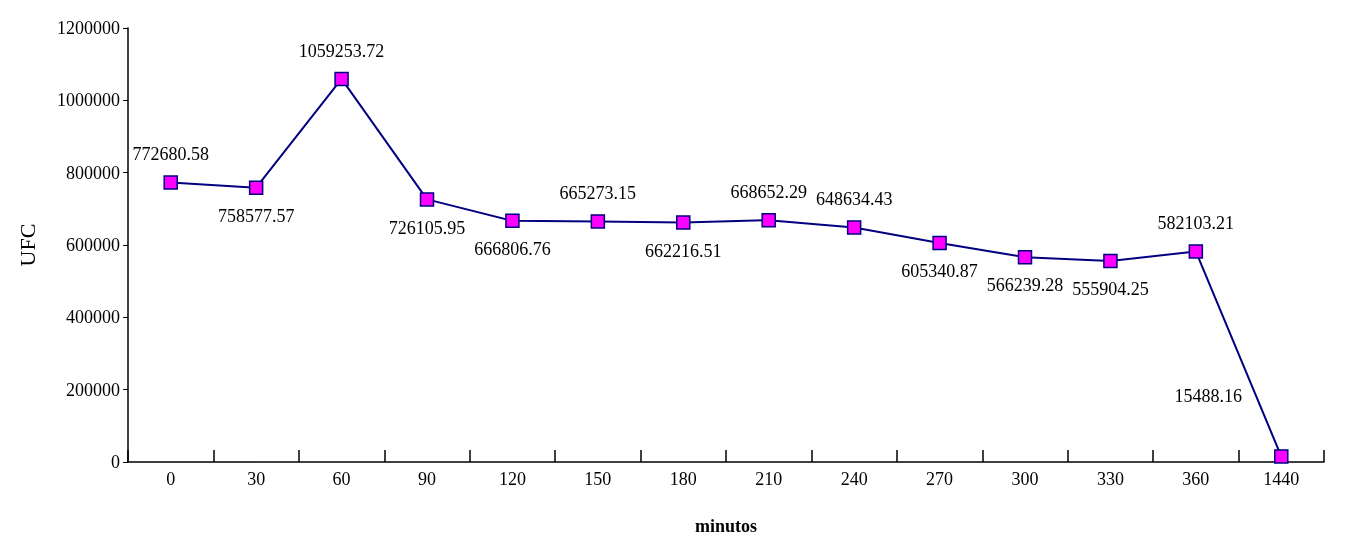  What do you see at coordinates (598, 479) in the screenshot?
I see `x-tick-label: 150` at bounding box center [598, 479].